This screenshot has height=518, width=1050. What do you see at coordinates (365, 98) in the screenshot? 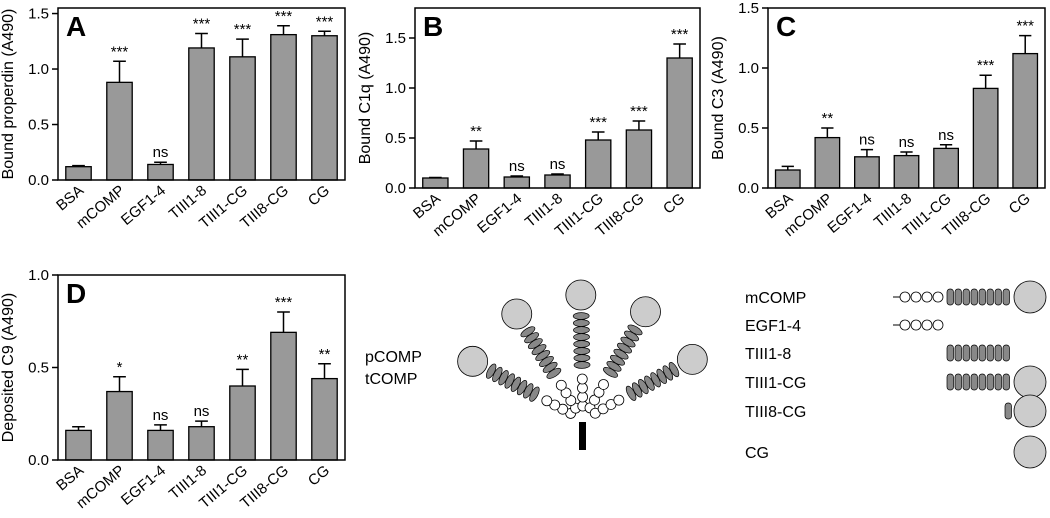
I see `y-axis-label: Bound C1q (A490)` at bounding box center [365, 98].